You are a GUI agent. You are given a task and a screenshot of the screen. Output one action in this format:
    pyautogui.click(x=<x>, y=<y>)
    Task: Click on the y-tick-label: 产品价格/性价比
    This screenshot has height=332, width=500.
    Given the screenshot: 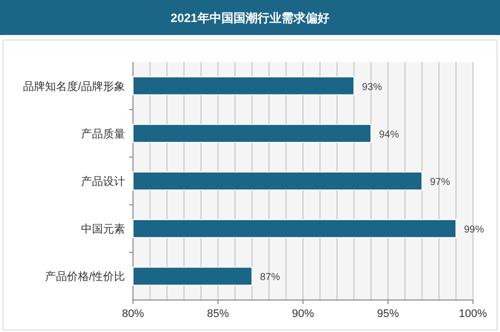 What is the action you would take?
    pyautogui.click(x=84, y=277)
    